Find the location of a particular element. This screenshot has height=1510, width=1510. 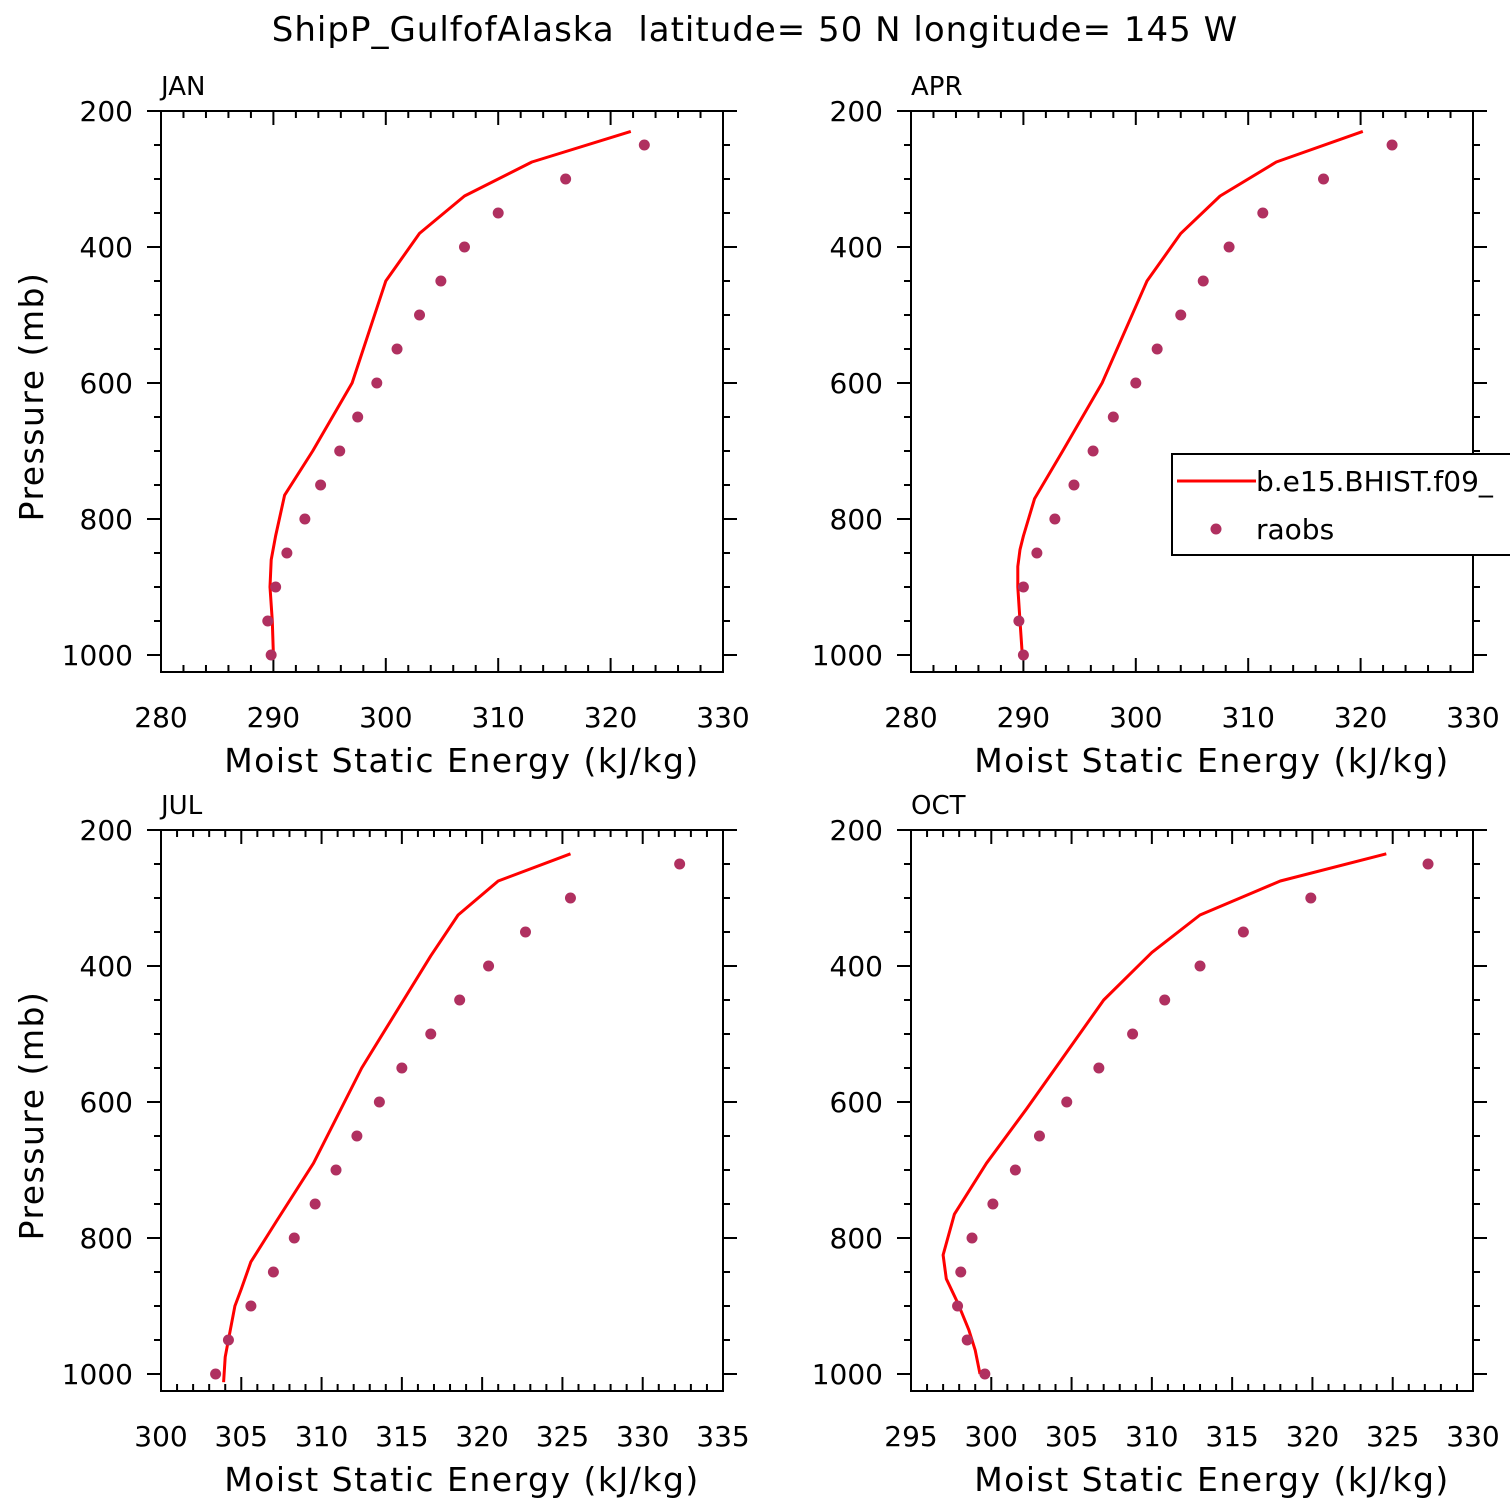

legend-box is located at coordinates (1340, 504).